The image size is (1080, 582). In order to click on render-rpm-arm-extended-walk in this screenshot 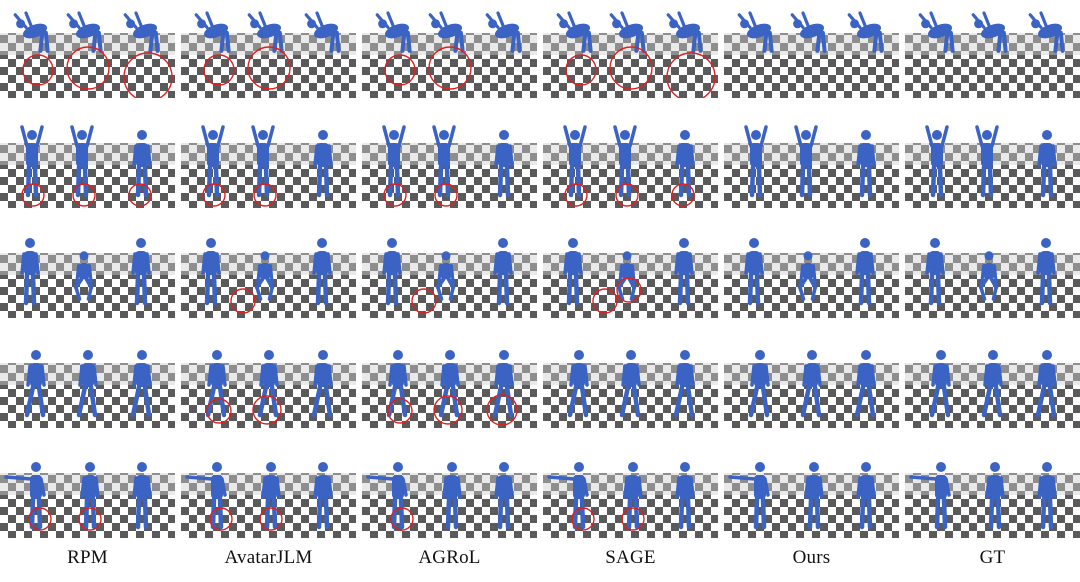, I will do `click(87, 490)`.